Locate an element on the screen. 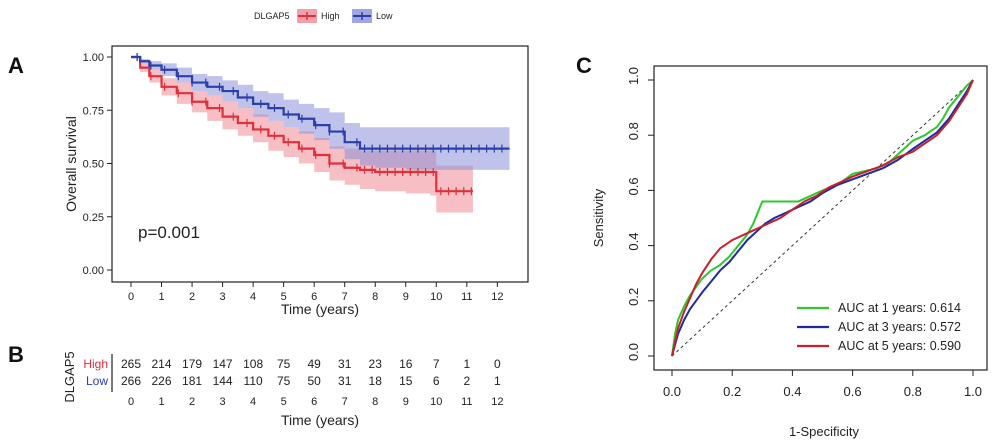 Image resolution: width=1000 pixels, height=446 pixels. risk-cell: 6 is located at coordinates (436, 381).